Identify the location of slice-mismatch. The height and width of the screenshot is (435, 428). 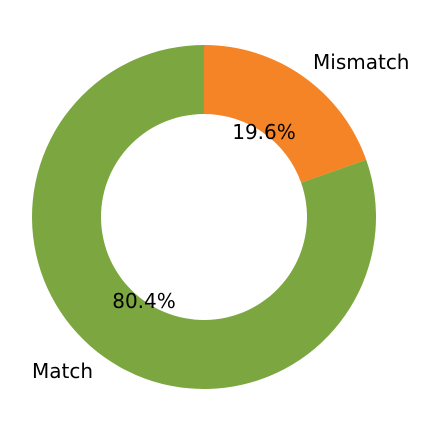
(285, 114).